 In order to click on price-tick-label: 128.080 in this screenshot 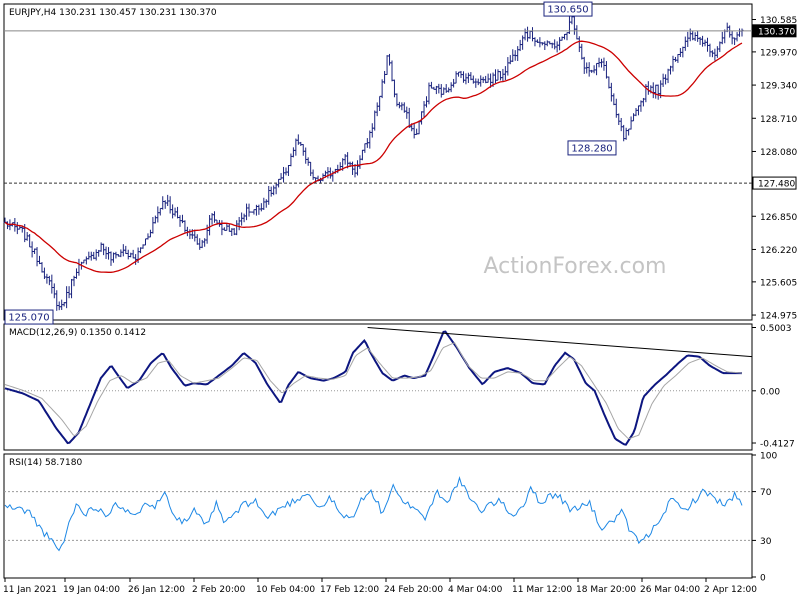, I will do `click(778, 153)`.